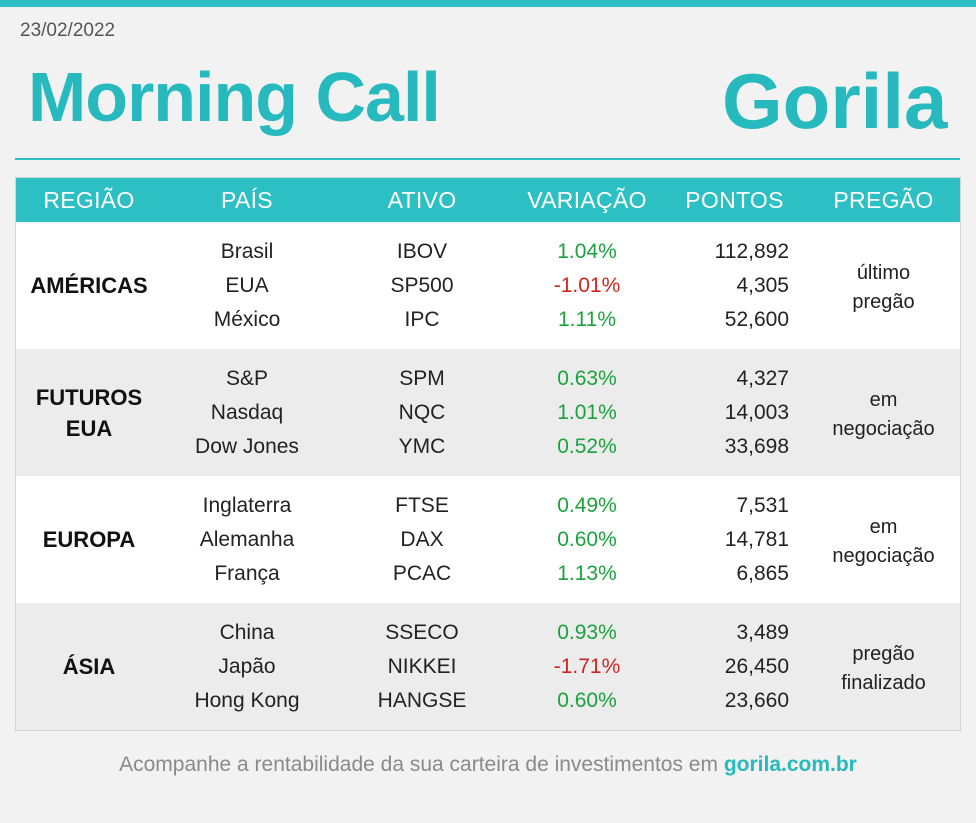 The height and width of the screenshot is (823, 976). Describe the element at coordinates (587, 319) in the screenshot. I see `change-cell: 1.11%` at that location.